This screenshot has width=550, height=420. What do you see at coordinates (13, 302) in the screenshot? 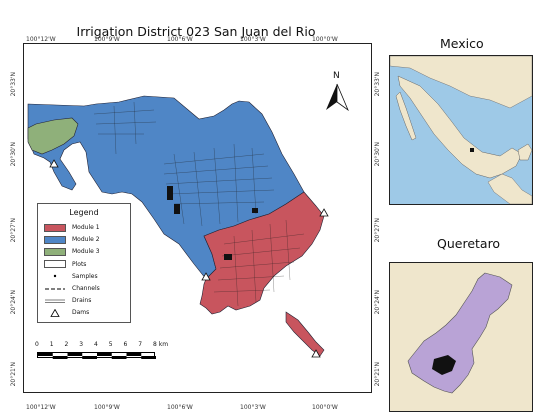
I see `left-tick-label: 20°24'N` at bounding box center [13, 302].